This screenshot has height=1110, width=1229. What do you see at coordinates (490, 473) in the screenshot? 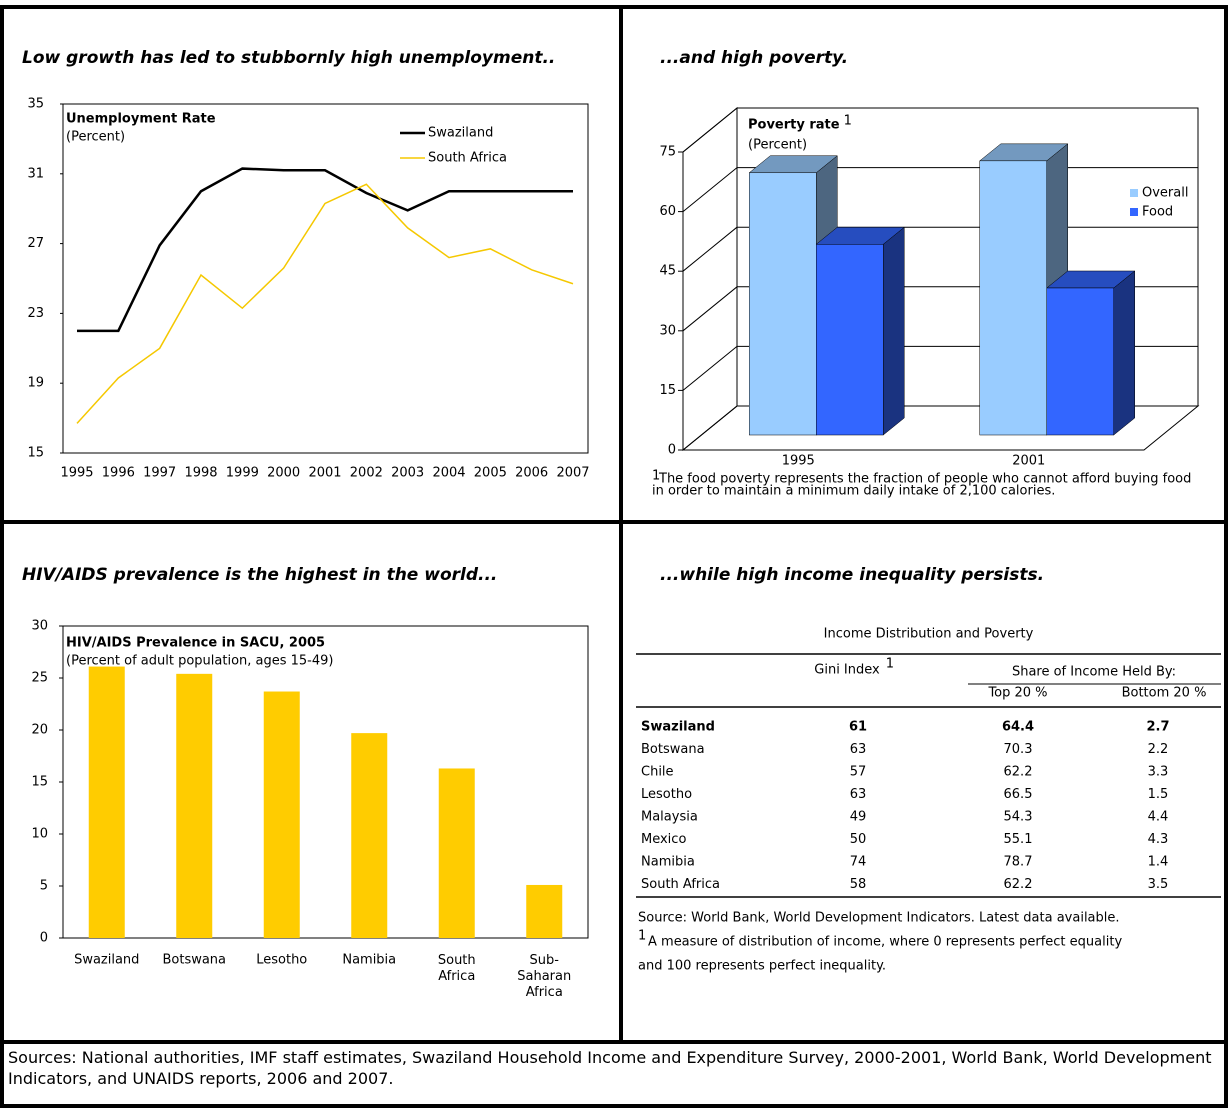
I see `x-tick-label: 2005` at bounding box center [490, 473].